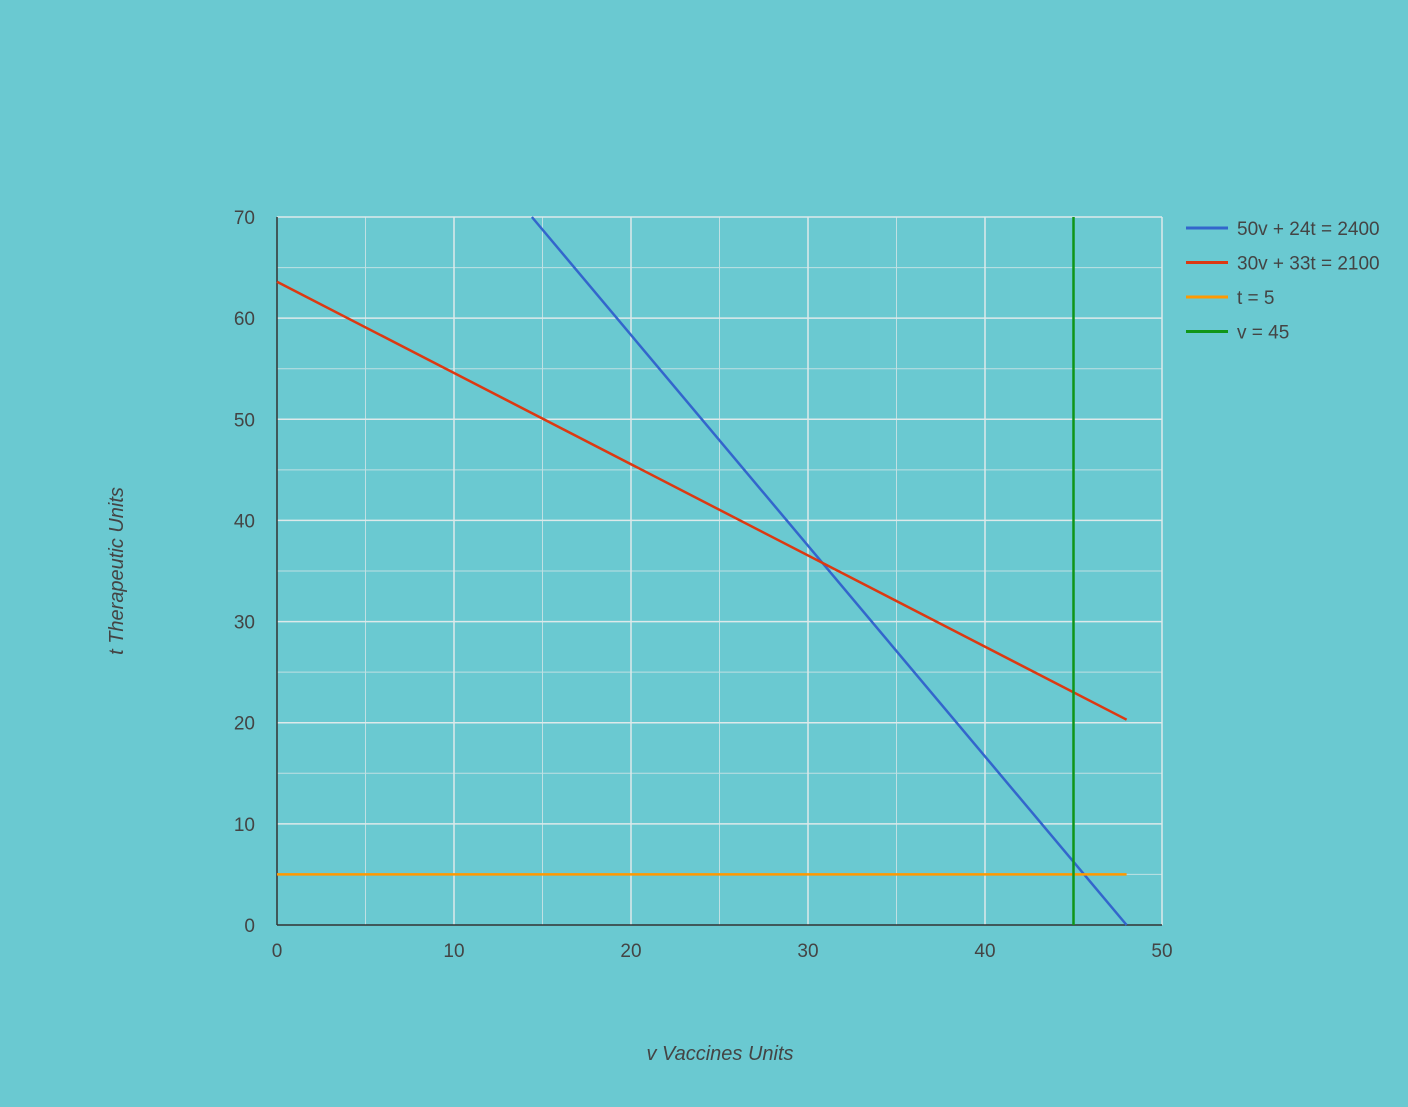 The height and width of the screenshot is (1107, 1408). Describe the element at coordinates (1256, 298) in the screenshot. I see `legend-label-3: t = 5` at that location.